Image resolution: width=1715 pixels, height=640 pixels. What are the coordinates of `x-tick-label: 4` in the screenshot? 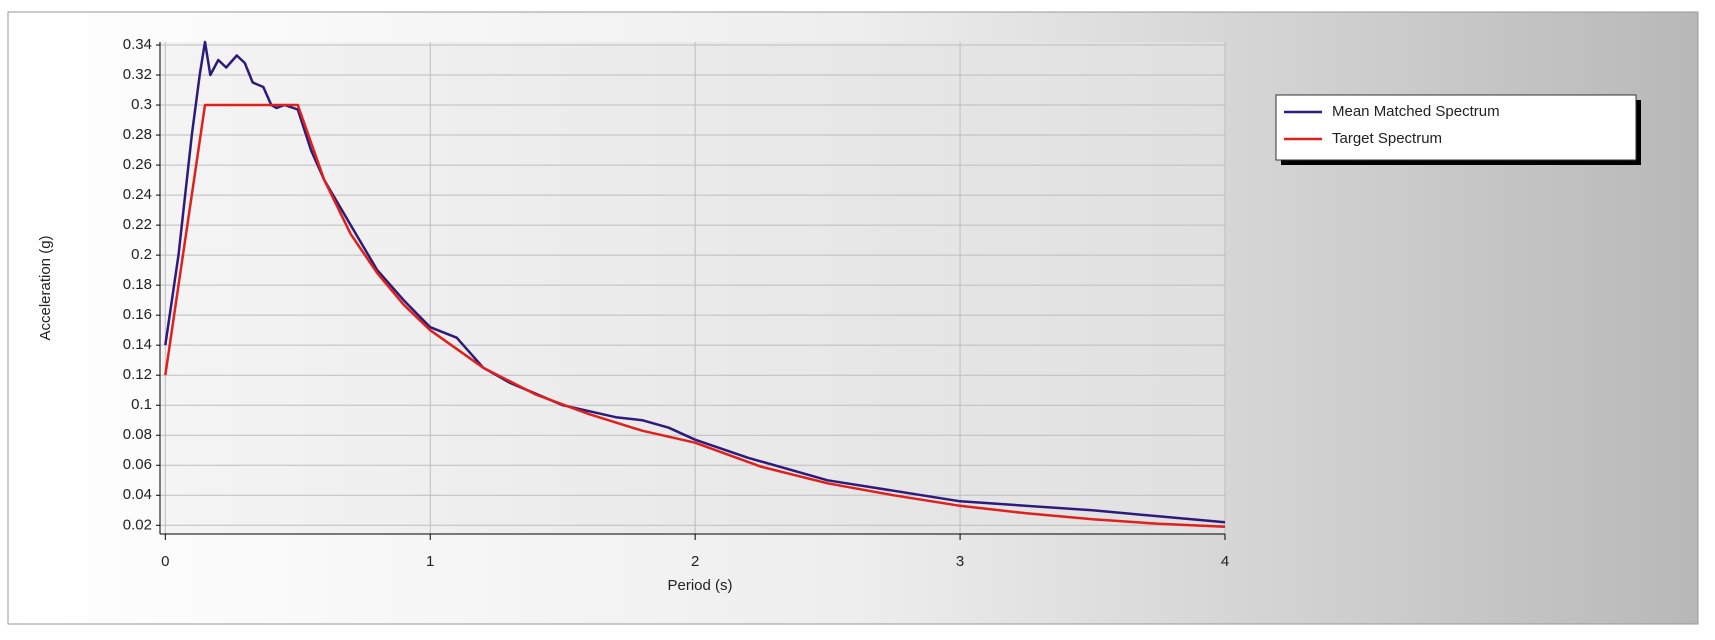 It's located at (1225, 561).